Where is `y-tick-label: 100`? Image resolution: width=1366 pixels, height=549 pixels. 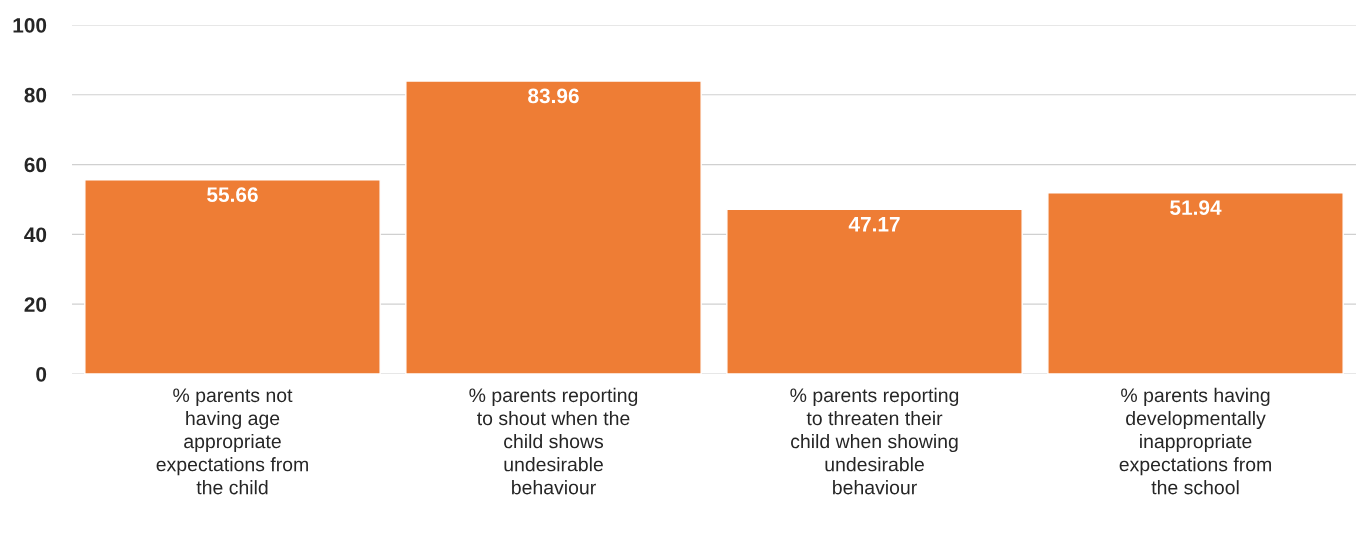
y-tick-label: 100 is located at coordinates (30, 25).